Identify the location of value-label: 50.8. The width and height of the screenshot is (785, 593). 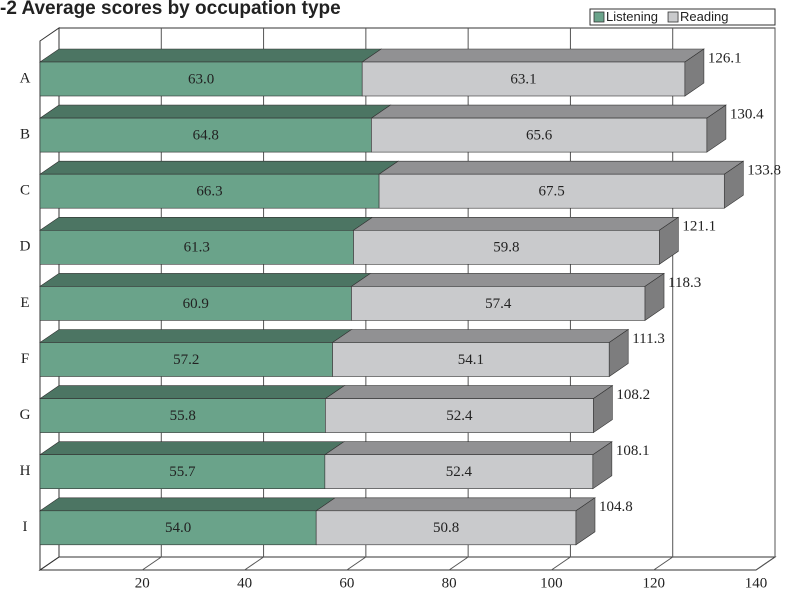
(446, 528).